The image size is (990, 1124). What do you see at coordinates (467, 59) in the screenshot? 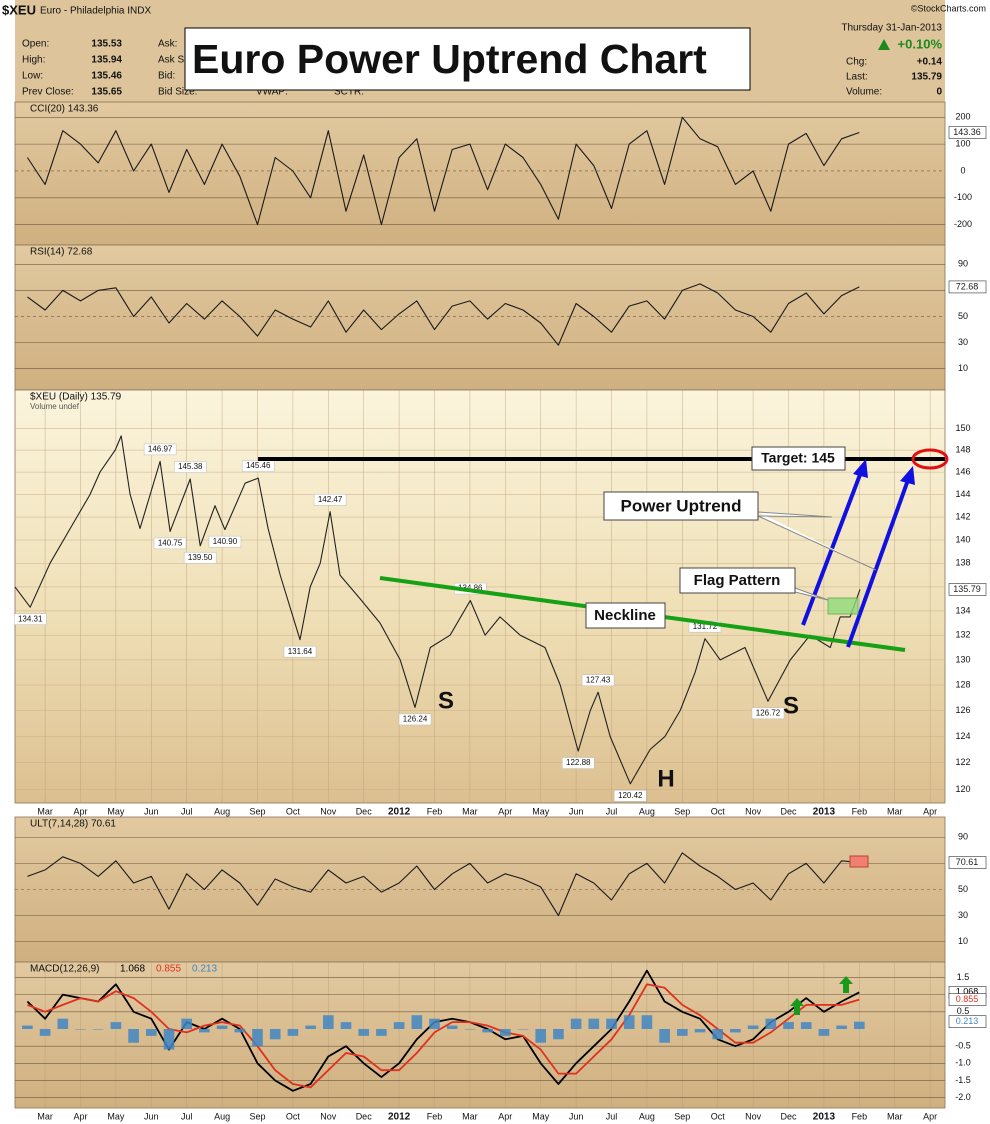
I see `title-box` at bounding box center [467, 59].